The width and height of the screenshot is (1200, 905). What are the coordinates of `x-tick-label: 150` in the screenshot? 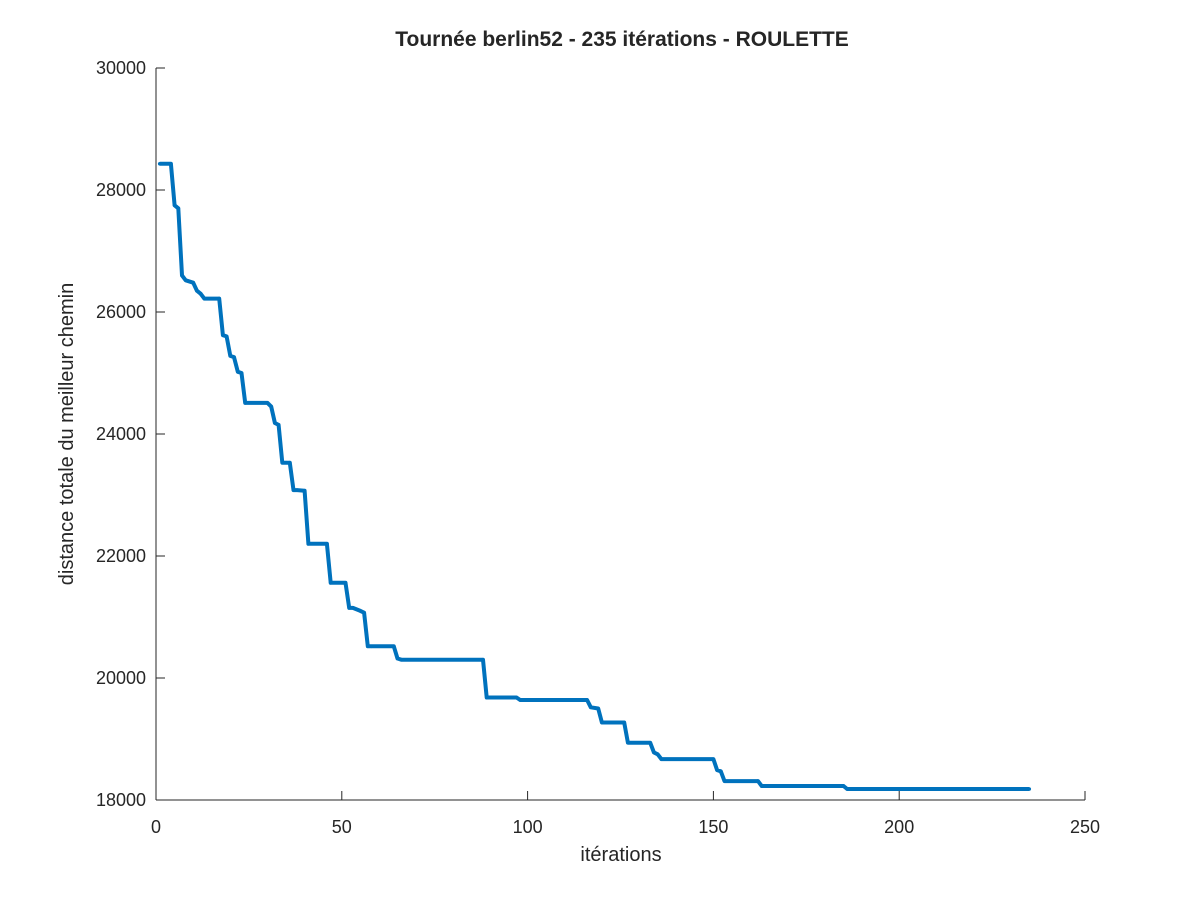 It's located at (713, 827).